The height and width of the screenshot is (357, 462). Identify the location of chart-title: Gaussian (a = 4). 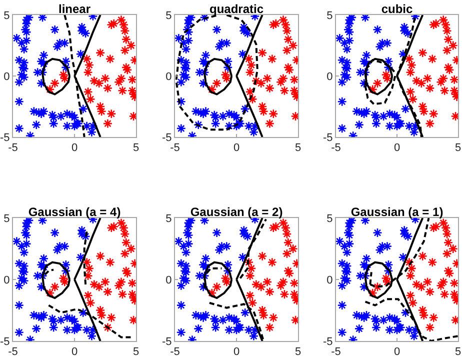
(74, 212).